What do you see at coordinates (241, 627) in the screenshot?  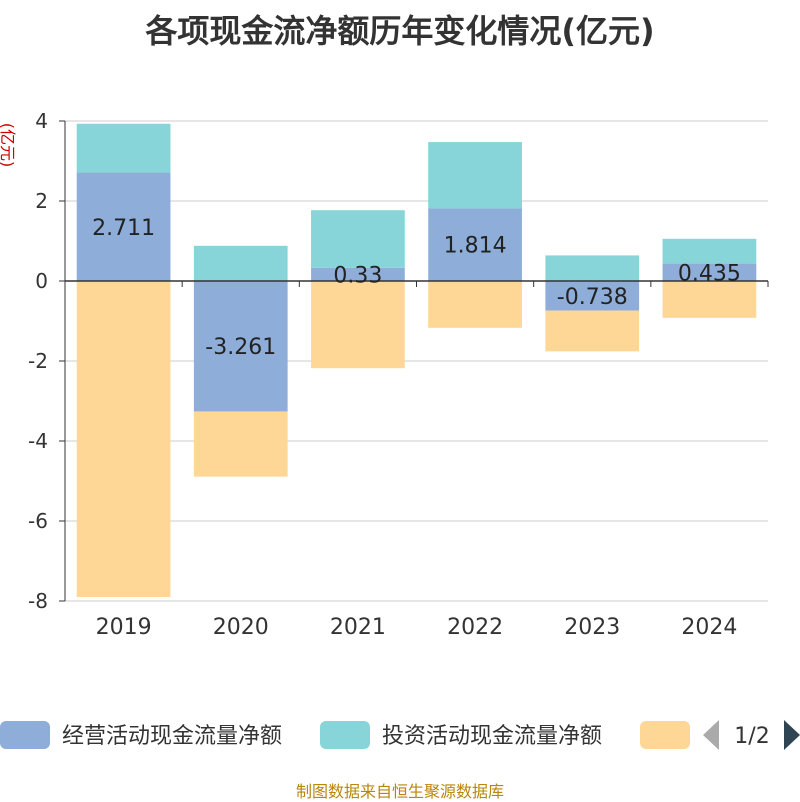 I see `x-tick-label: 2020` at bounding box center [241, 627].